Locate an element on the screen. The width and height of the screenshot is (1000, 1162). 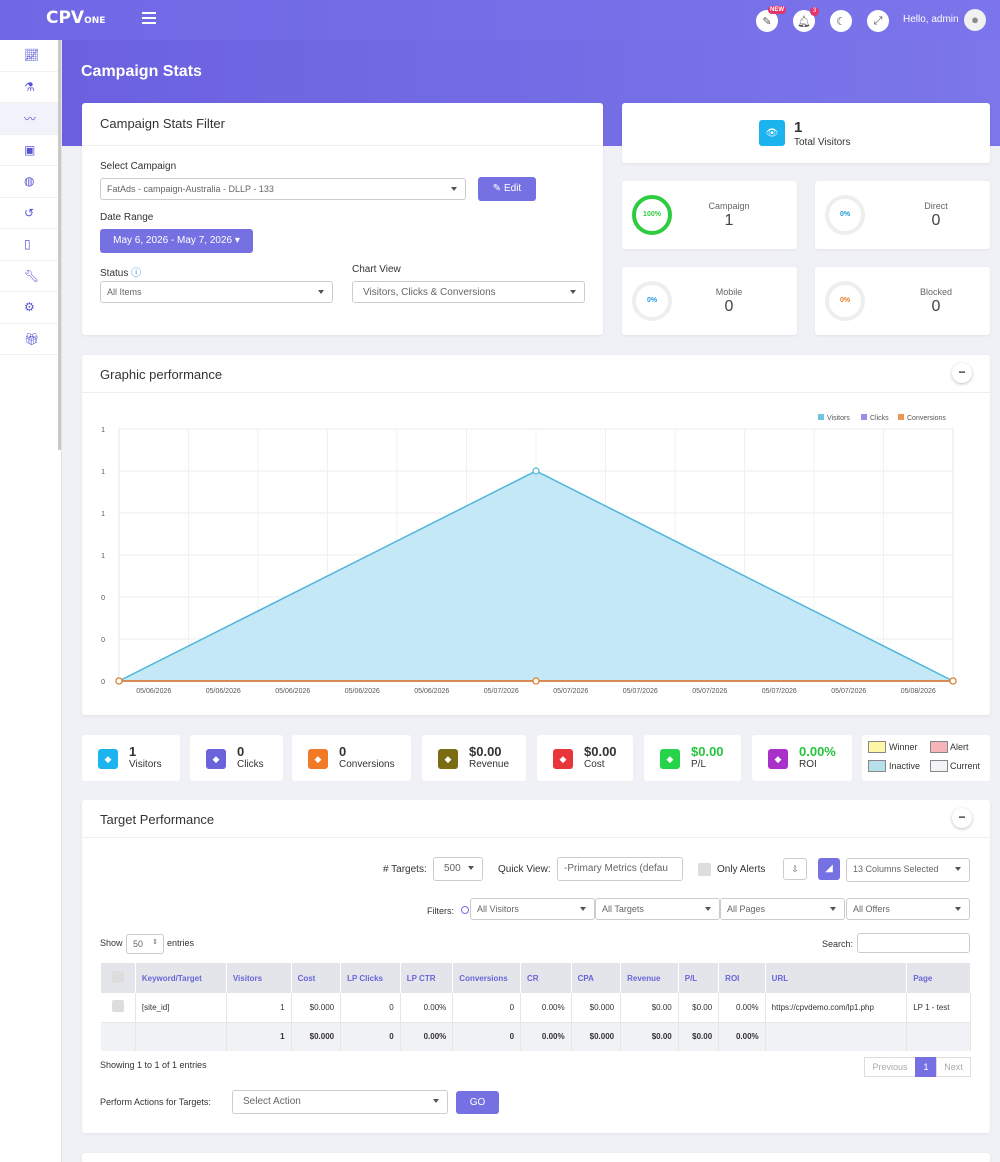
only-alerts-checkbox is located at coordinates (704, 869).